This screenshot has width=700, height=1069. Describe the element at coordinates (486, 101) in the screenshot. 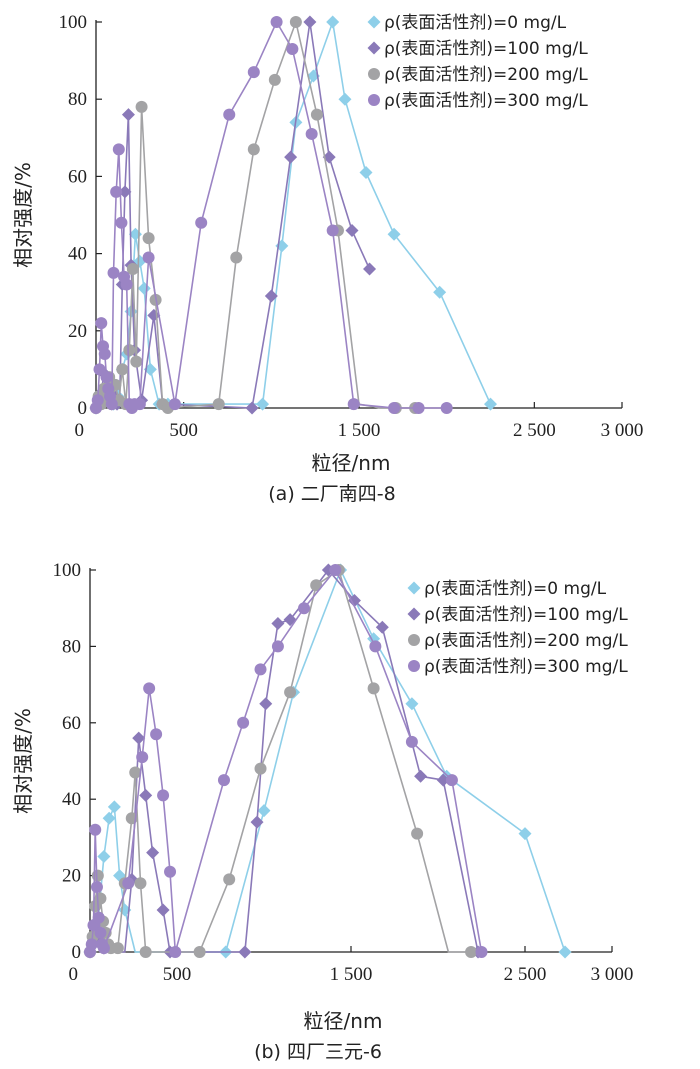

I see `legend-label: ρ(表面活性剂)=300 mg/L` at that location.